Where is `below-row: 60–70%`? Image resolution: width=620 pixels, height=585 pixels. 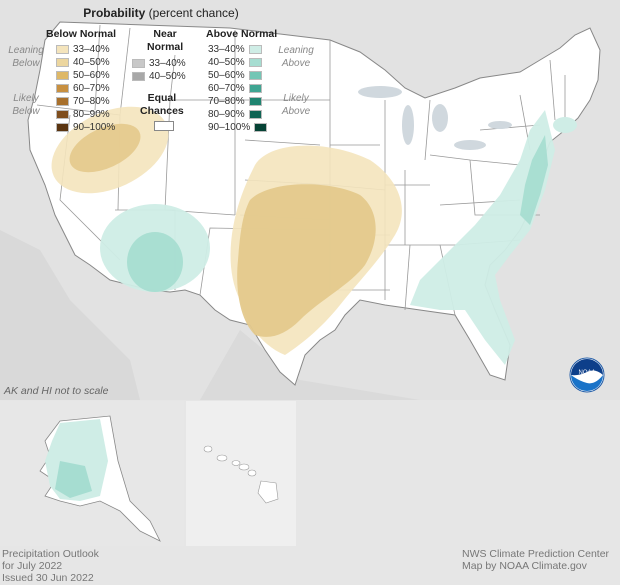 below-row: 60–70% is located at coordinates (83, 88).